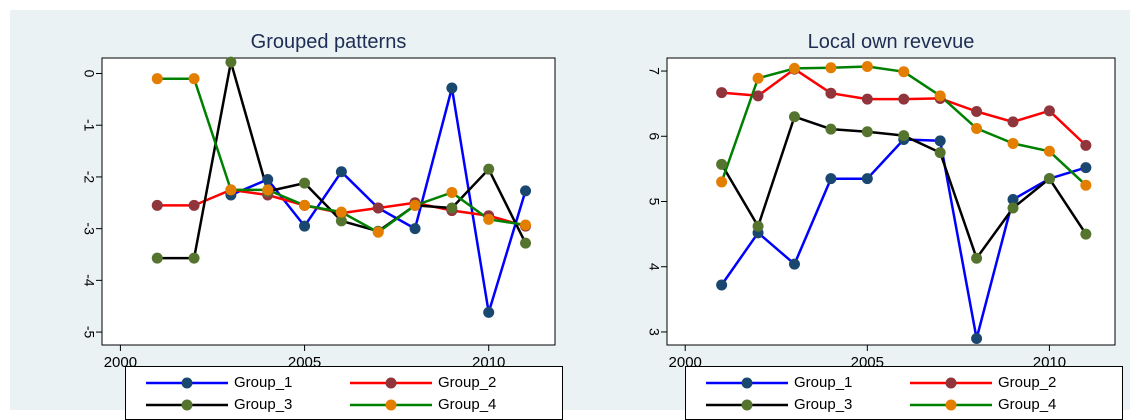  What do you see at coordinates (654, 202) in the screenshot?
I see `y-tick-label: 5` at bounding box center [654, 202].